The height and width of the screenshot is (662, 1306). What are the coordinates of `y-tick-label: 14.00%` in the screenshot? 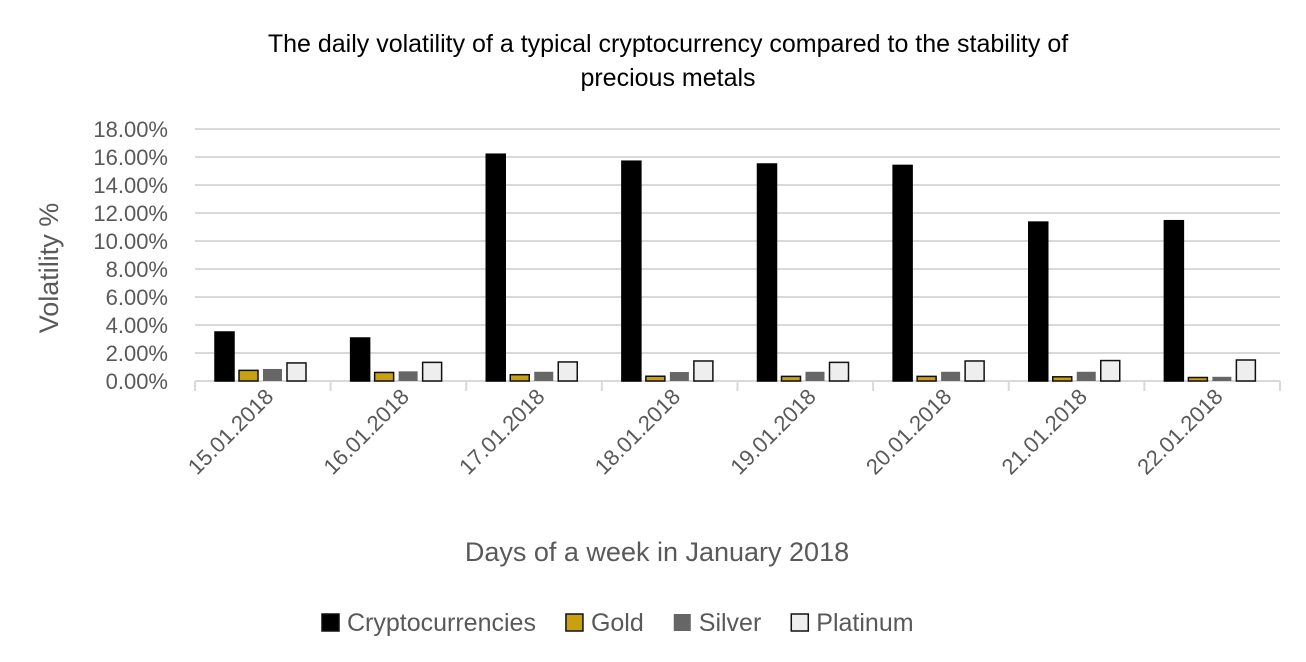 It's located at (130, 185).